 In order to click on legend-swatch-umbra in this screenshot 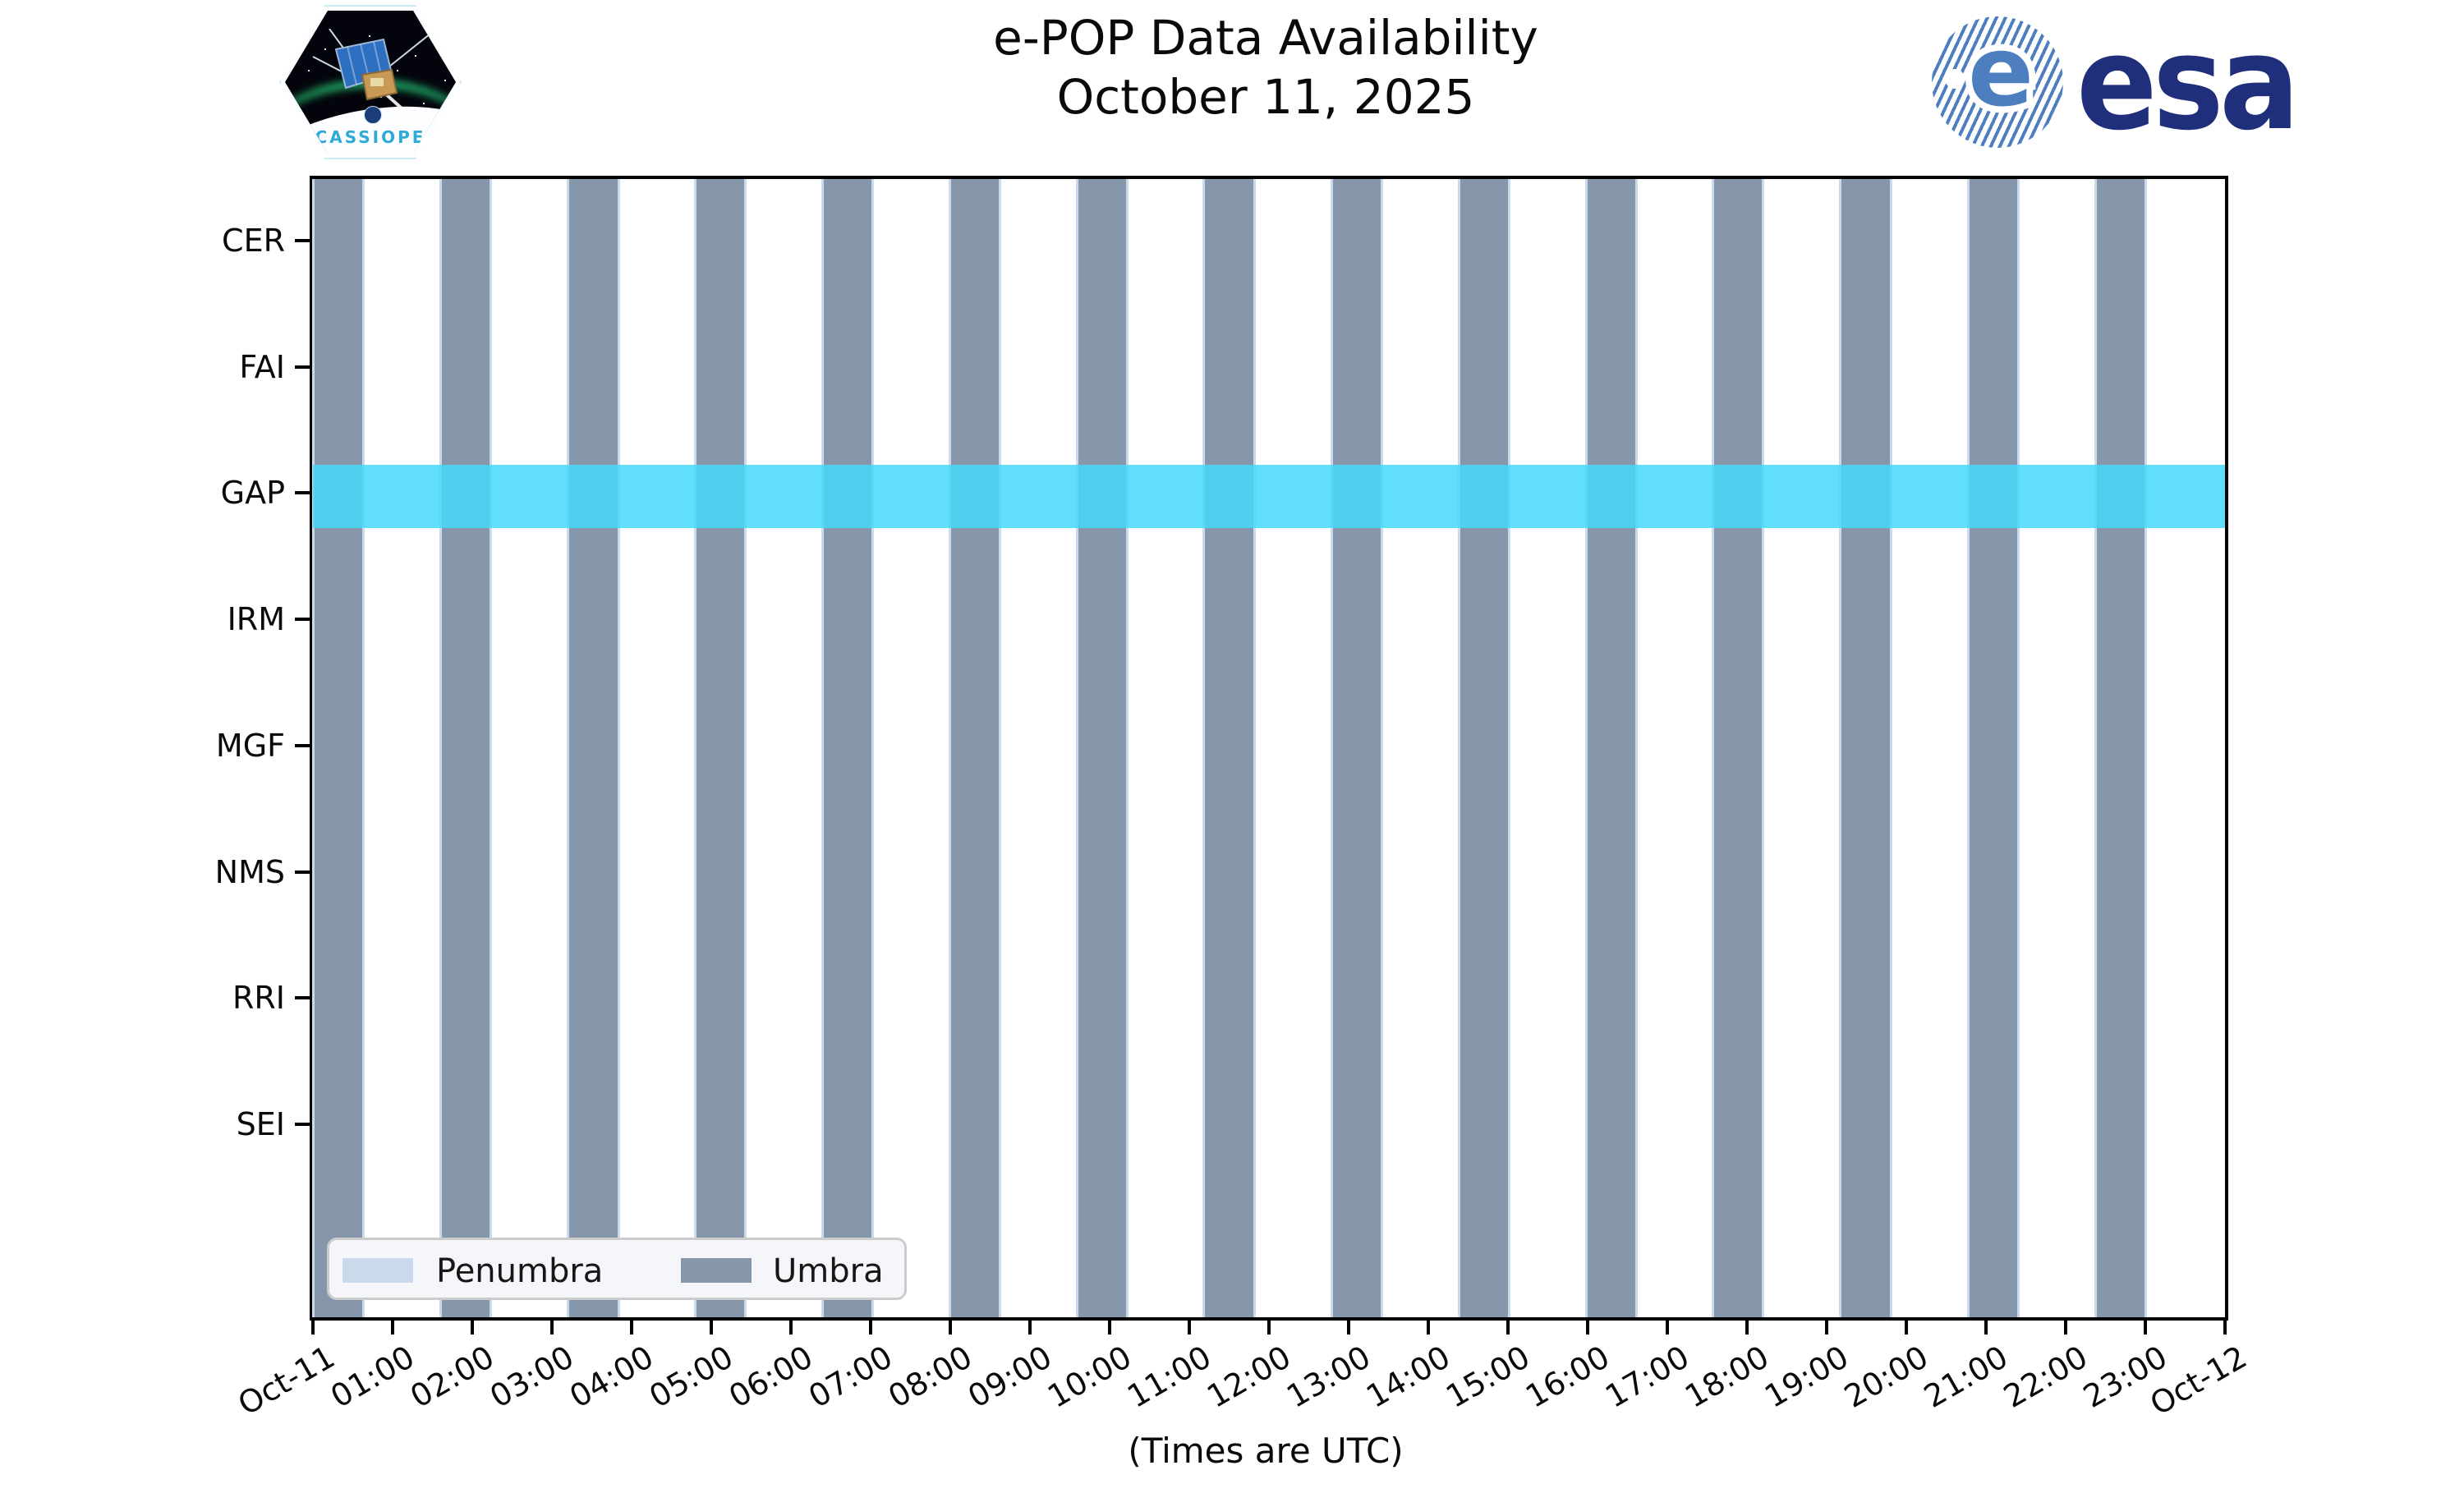, I will do `click(716, 1270)`.